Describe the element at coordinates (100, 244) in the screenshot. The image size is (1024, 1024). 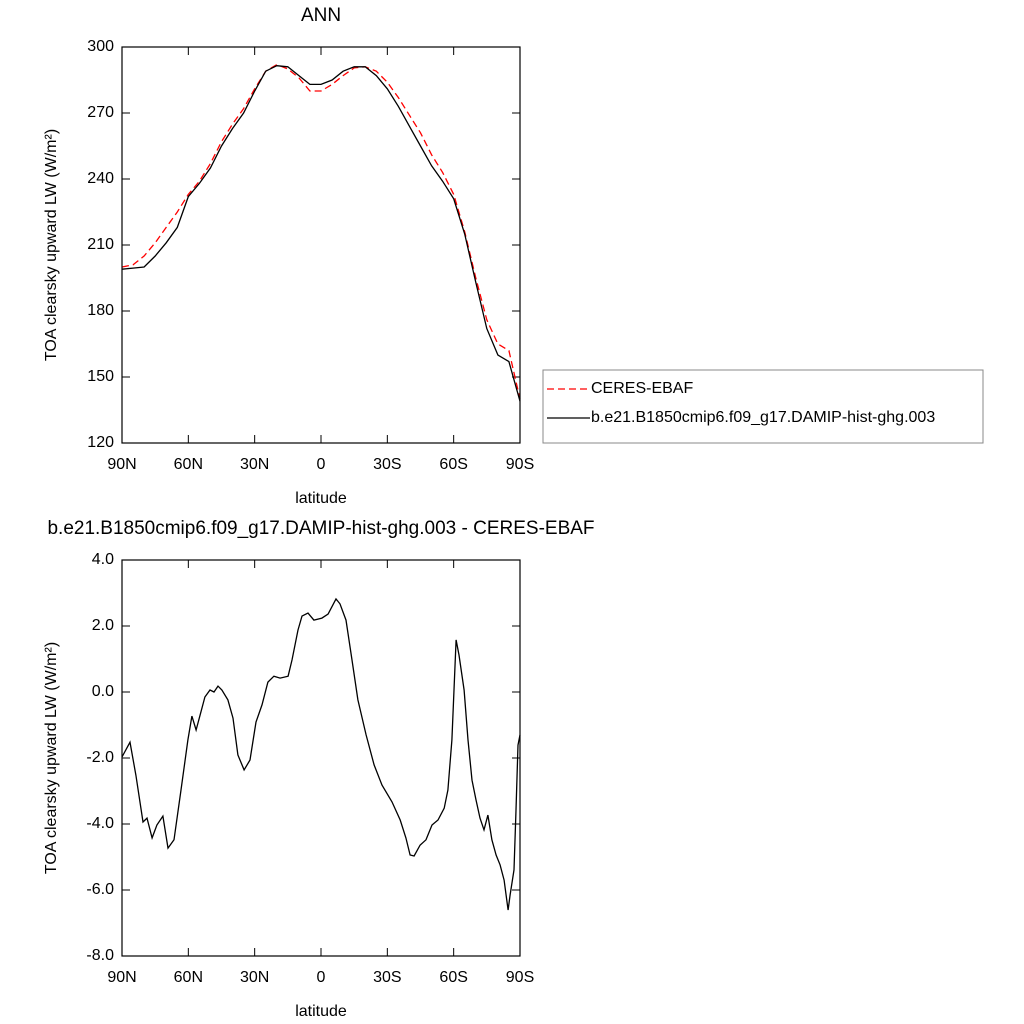
I see `y-tick-label: 210` at that location.